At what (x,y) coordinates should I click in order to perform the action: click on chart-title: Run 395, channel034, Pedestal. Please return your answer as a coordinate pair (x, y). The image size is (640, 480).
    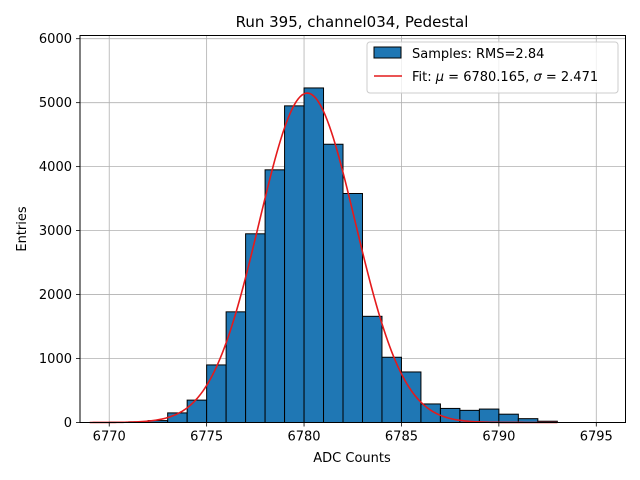
    Looking at the image, I should click on (352, 22).